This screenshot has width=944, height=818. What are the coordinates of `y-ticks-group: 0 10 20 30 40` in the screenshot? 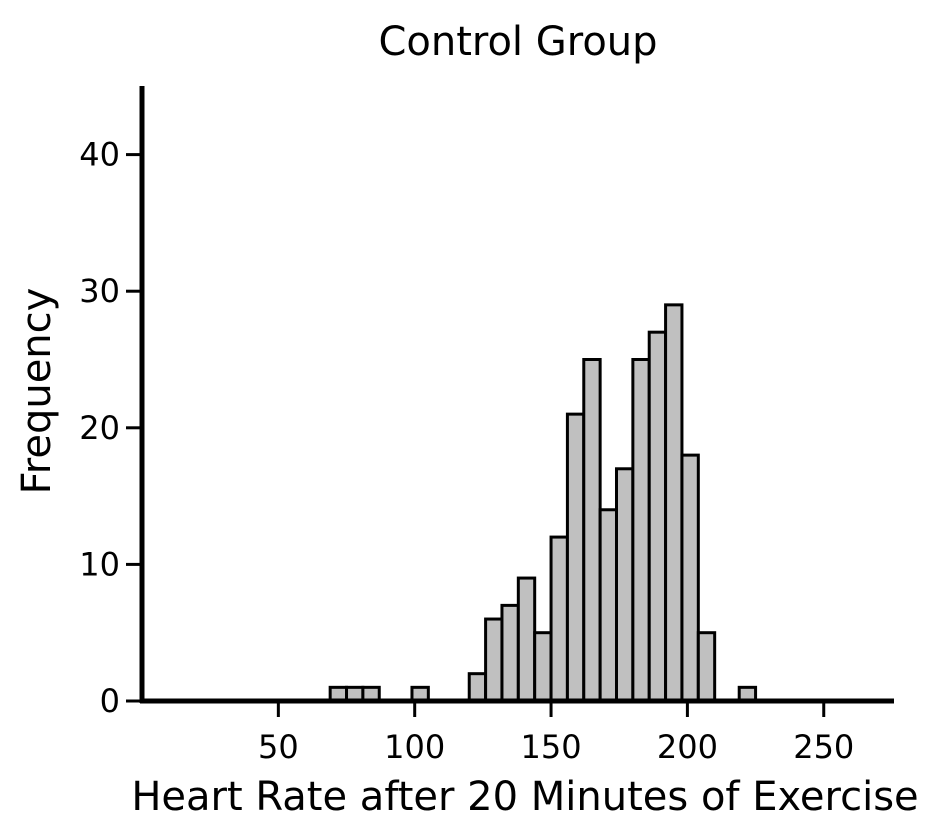 It's located at (110, 428).